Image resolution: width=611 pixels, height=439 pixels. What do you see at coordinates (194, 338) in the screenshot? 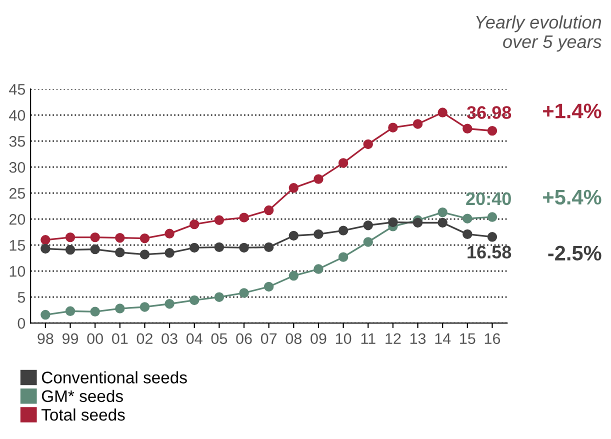
I see `x-tick-label: 04` at bounding box center [194, 338].